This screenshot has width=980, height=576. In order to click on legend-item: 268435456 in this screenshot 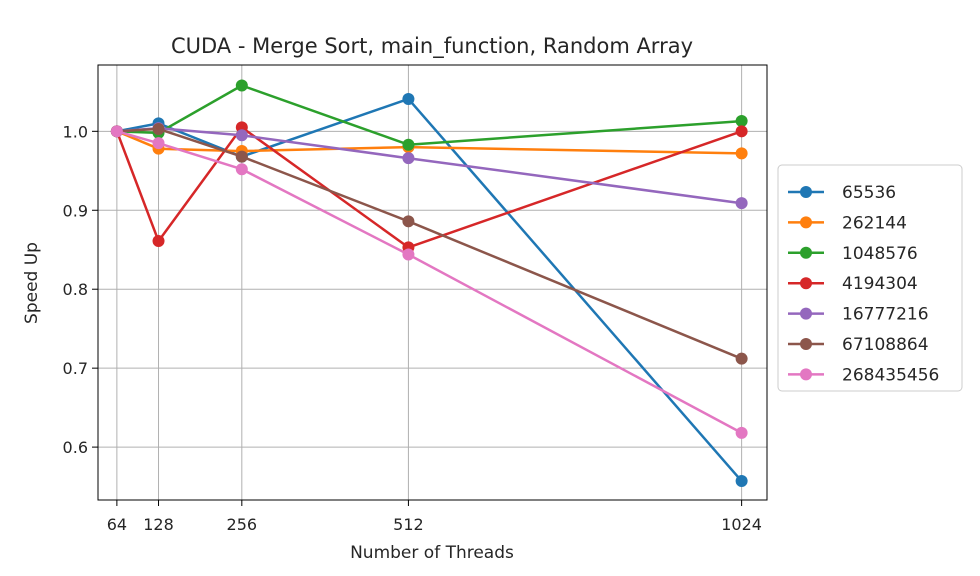, I will do `click(863, 375)`.